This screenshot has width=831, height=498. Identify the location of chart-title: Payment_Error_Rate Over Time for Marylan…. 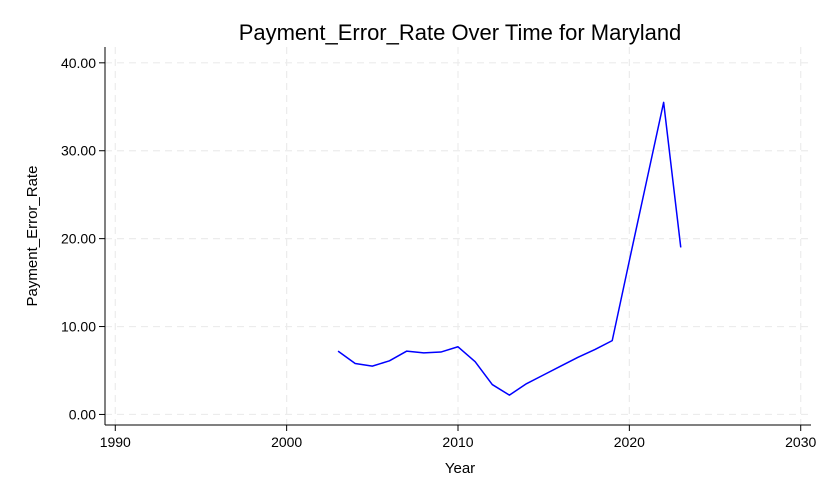
(460, 32).